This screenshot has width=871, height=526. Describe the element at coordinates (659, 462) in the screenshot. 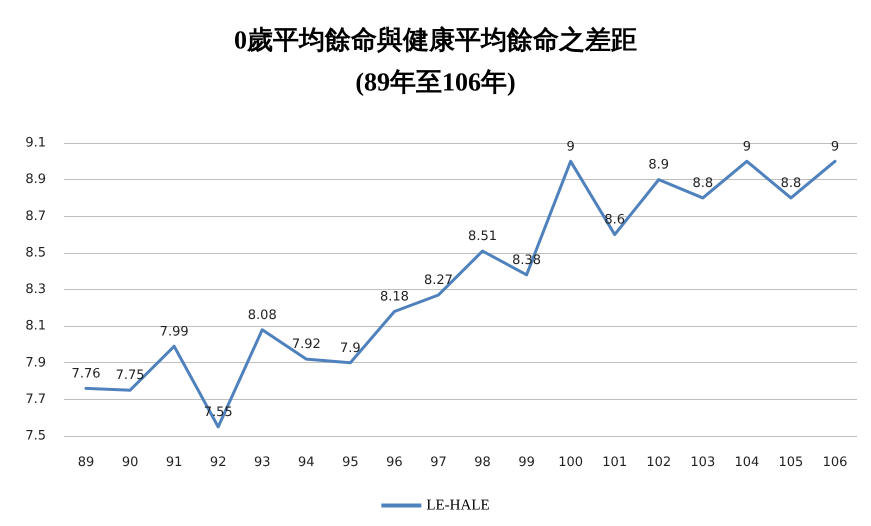

I see `x-tick-label: 102` at that location.